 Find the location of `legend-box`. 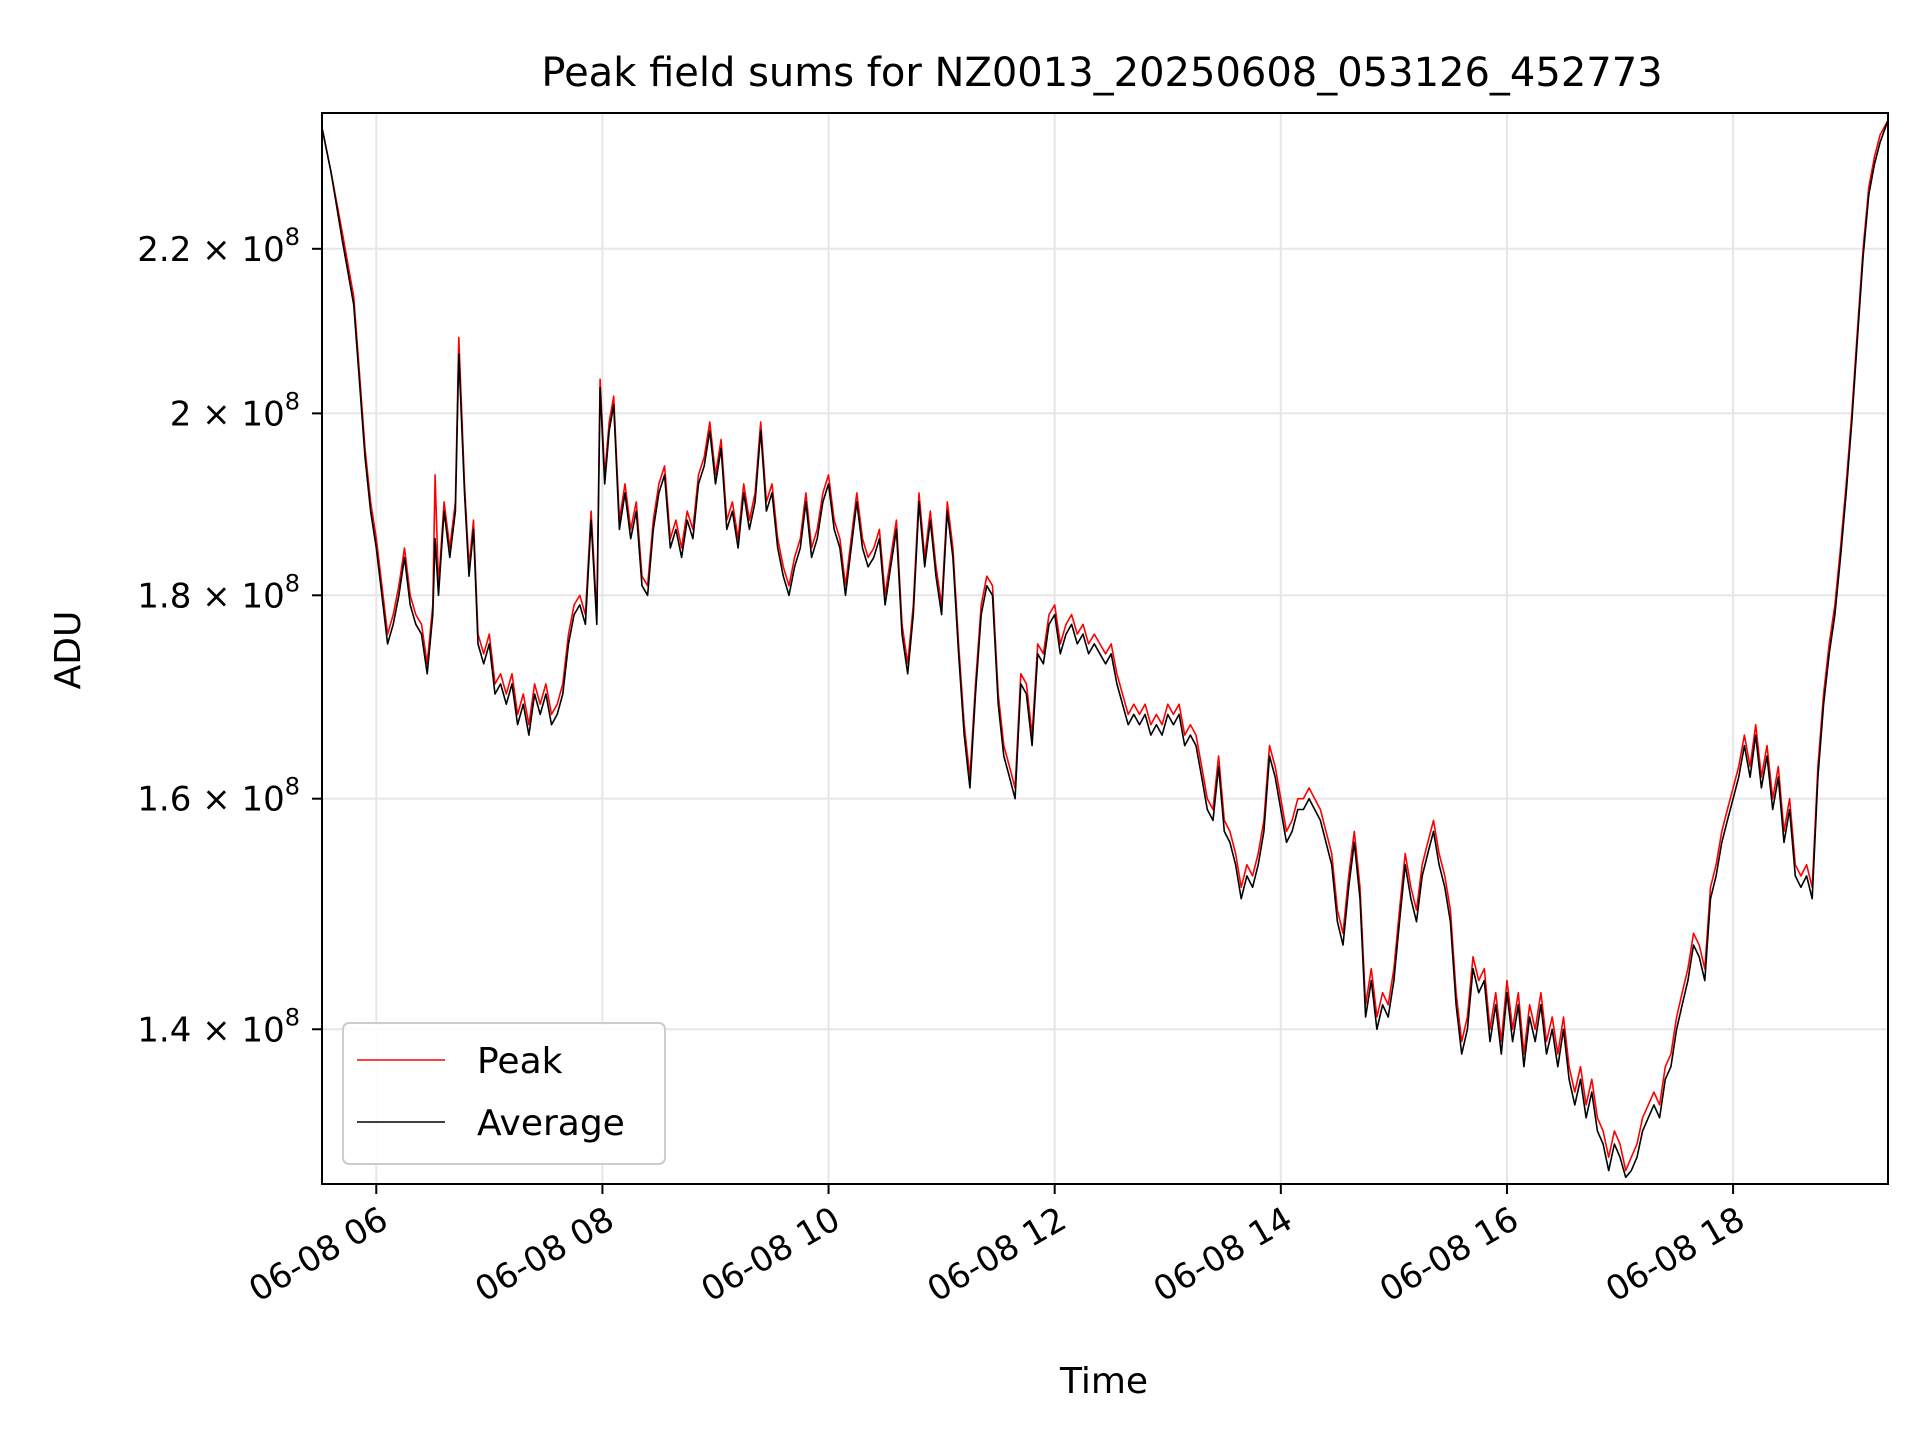

legend-box is located at coordinates (504, 1093).